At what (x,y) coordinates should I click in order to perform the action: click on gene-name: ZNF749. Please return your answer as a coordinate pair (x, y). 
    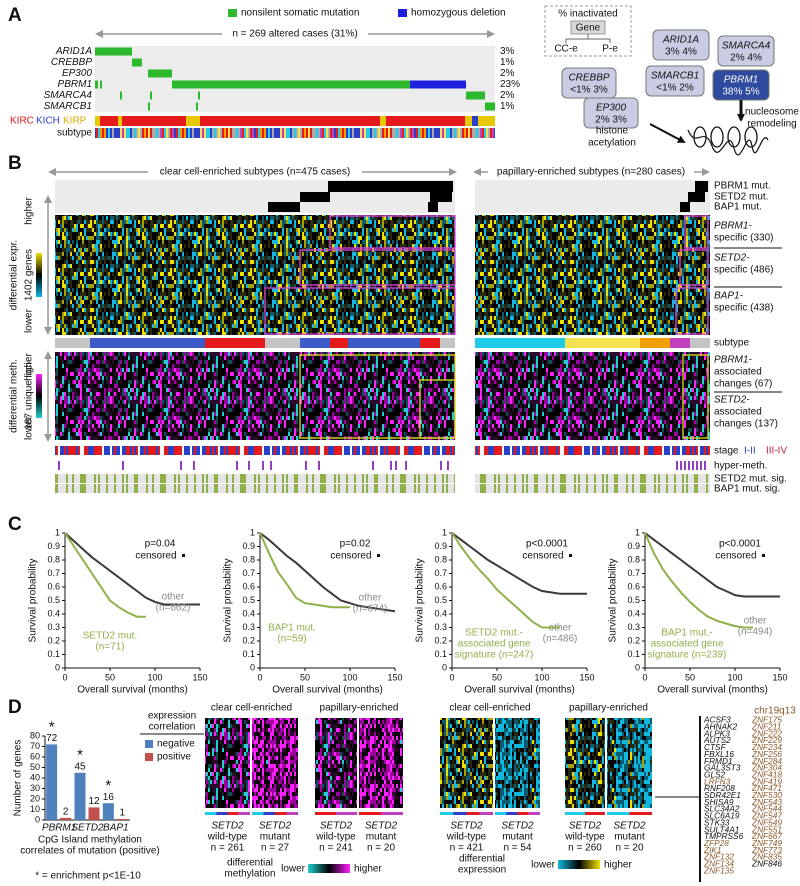
    Looking at the image, I should click on (766, 843).